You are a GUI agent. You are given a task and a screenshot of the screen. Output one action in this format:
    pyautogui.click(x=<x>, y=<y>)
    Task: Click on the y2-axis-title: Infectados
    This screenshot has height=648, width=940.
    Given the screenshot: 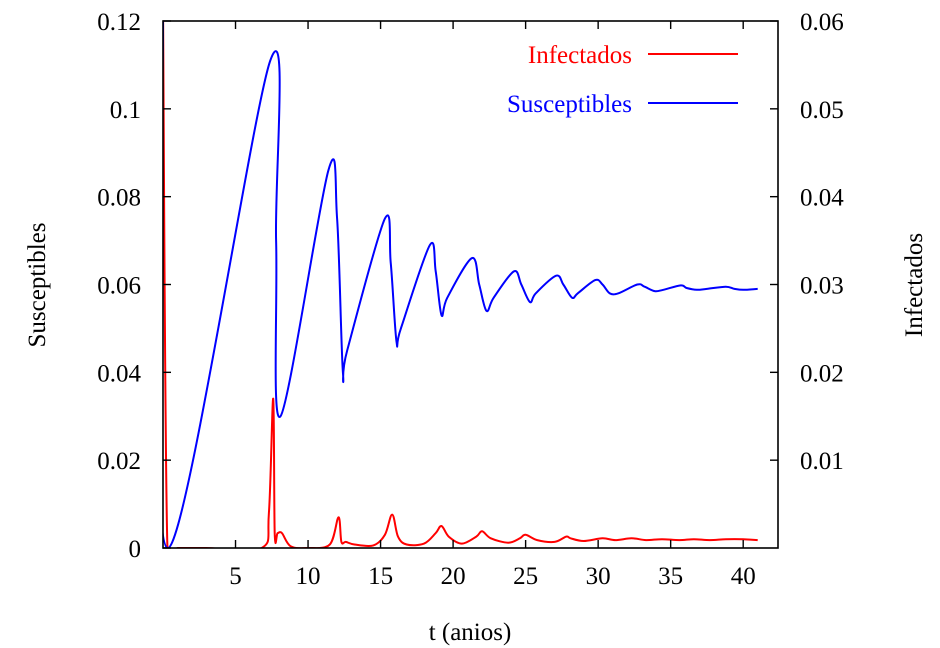 What is the action you would take?
    pyautogui.click(x=914, y=285)
    